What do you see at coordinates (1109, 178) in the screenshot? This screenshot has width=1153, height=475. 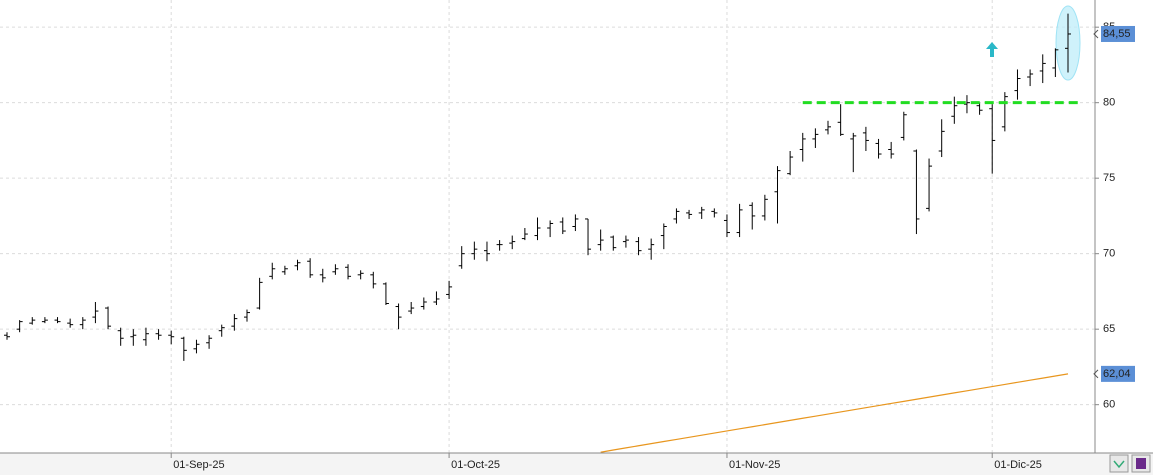 I see `y-tick-label: 75` at bounding box center [1109, 178].